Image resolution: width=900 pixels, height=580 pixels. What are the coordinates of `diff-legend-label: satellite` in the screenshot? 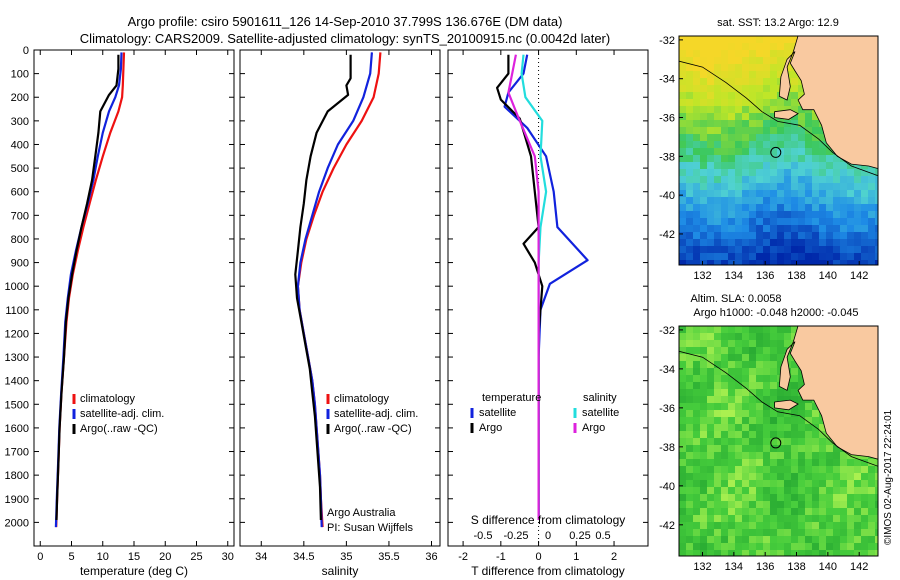 It's located at (497, 413).